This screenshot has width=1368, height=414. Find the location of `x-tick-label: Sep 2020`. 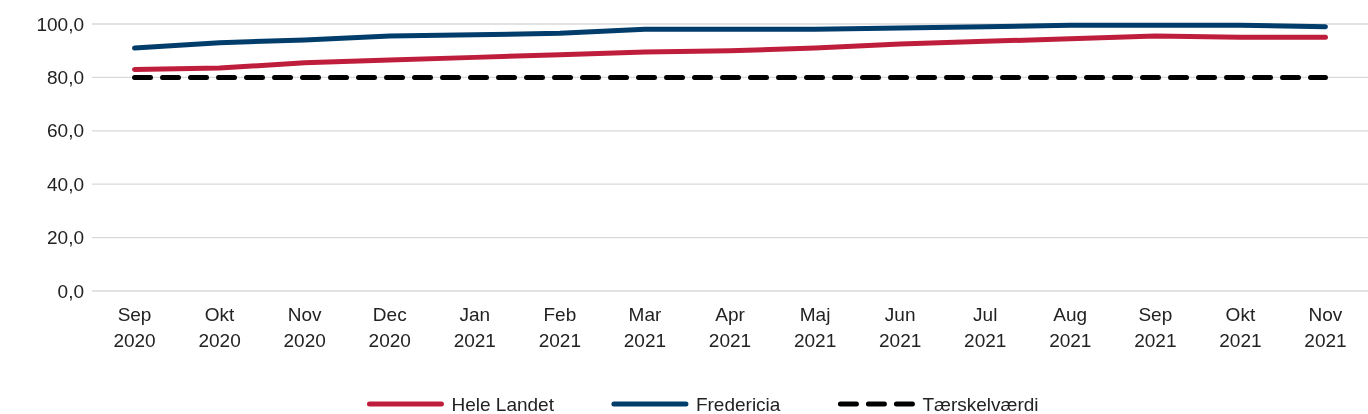

x-tick-label: Sep 2020 is located at coordinates (134, 327).